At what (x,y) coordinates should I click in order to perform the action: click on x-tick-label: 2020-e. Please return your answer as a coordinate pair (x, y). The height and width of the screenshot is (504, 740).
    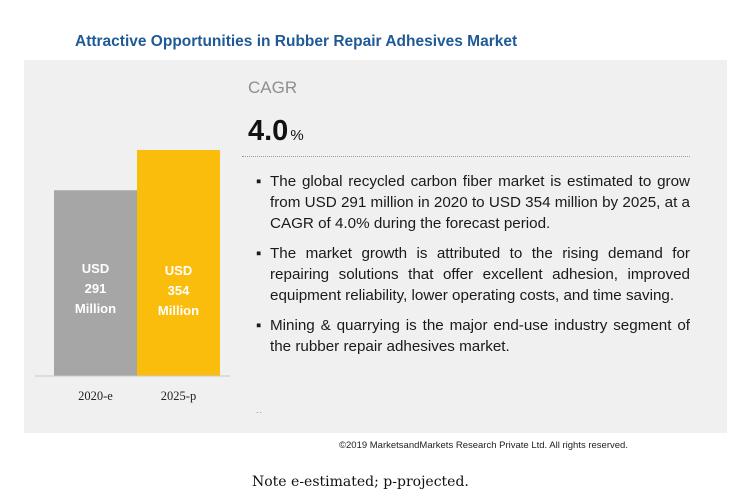
    Looking at the image, I should click on (95, 396).